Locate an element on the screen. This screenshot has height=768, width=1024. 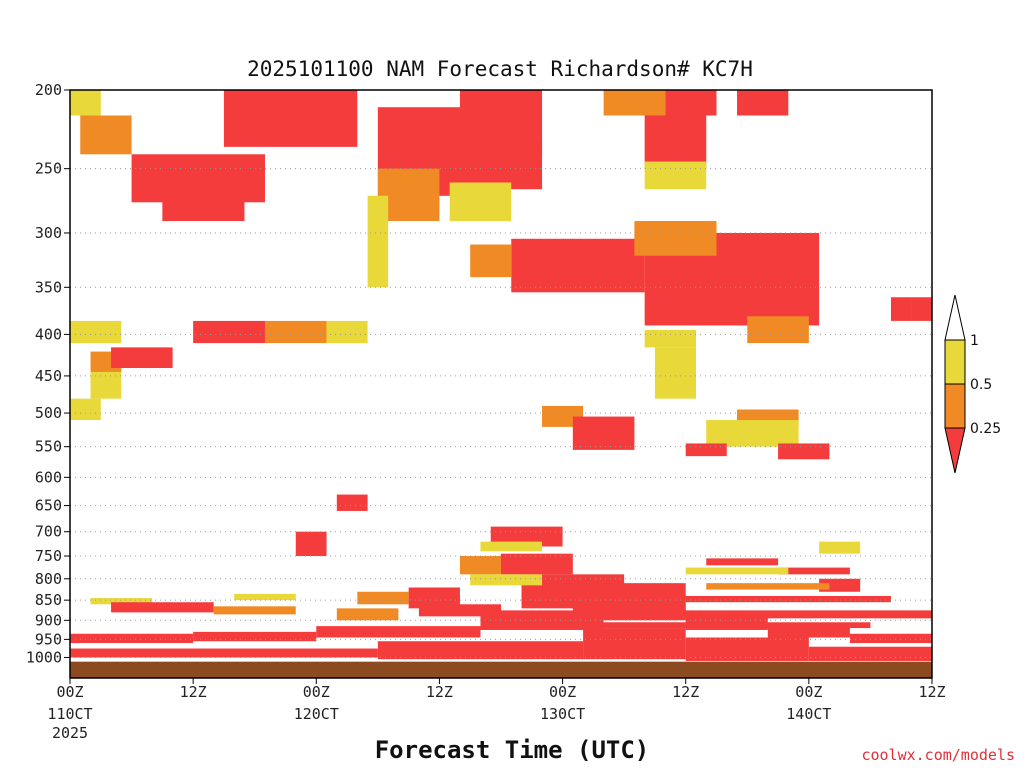
colorbar-top-arrow is located at coordinates (955, 317).